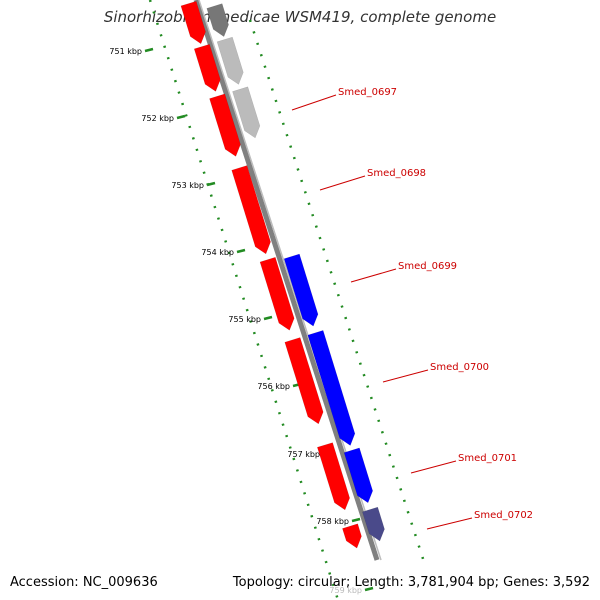 The width and height of the screenshot is (600, 600). I want to click on gene-label: Smed_0697, so click(367, 92).